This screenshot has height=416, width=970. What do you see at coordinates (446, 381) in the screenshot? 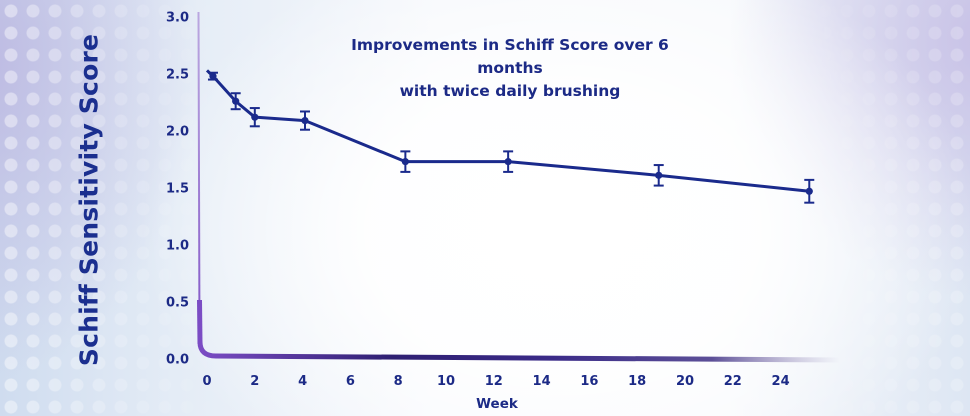
I see `x-tick-label: 10` at bounding box center [446, 381].